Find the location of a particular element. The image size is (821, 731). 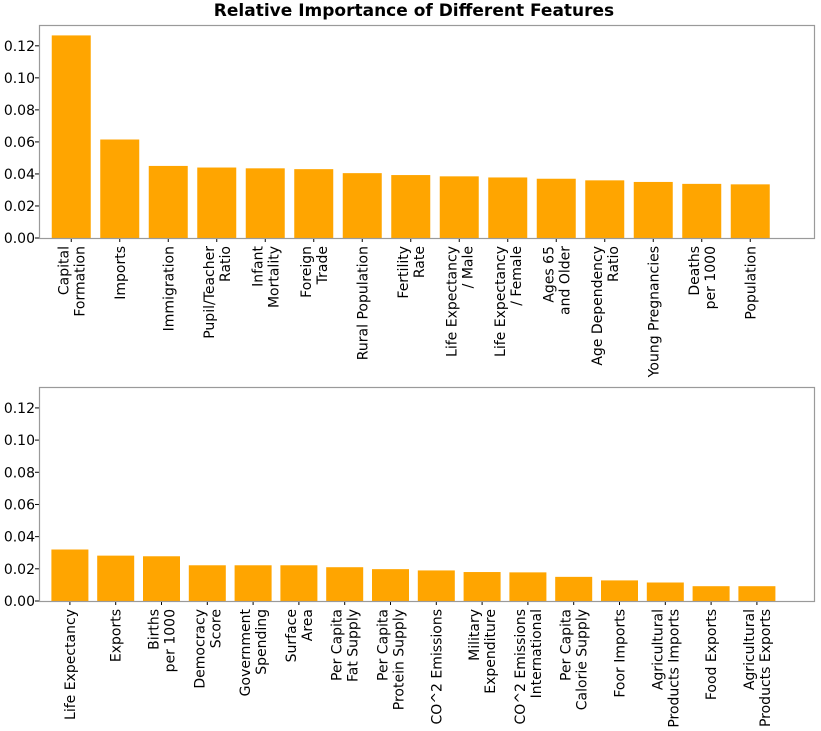

x-tick-label-line: Food Exports is located at coordinates (712, 654).